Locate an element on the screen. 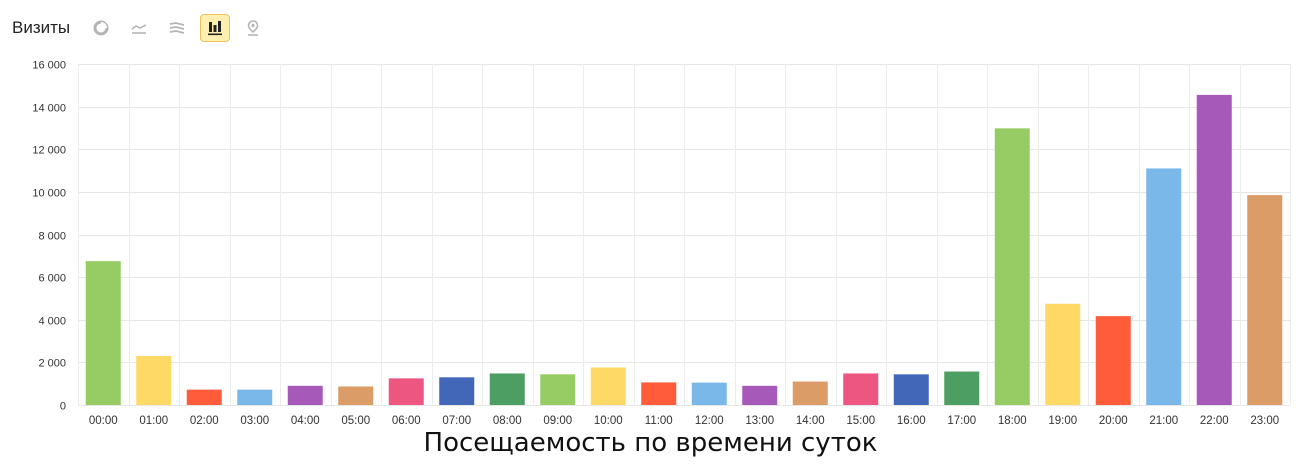  x-tick-label: 02:00 is located at coordinates (204, 421).